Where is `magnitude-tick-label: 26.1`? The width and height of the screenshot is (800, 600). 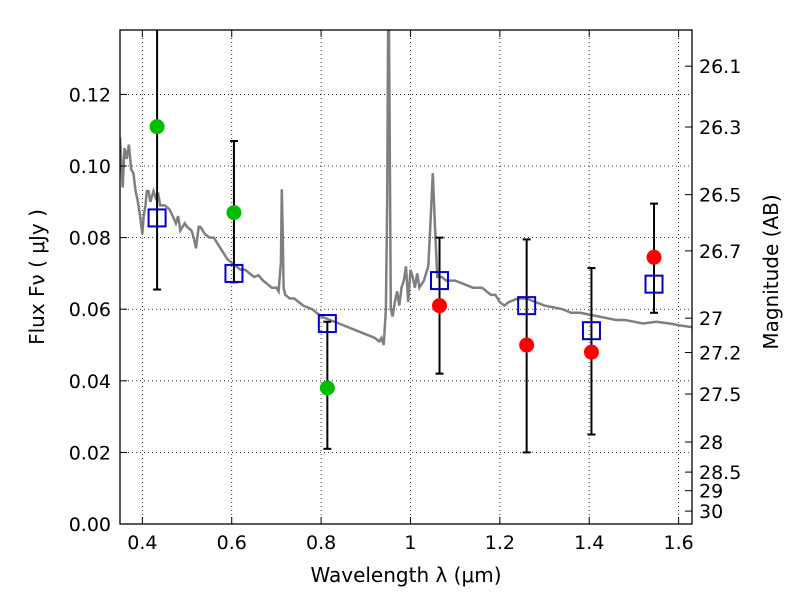
magnitude-tick-label: 26.1 is located at coordinates (720, 67).